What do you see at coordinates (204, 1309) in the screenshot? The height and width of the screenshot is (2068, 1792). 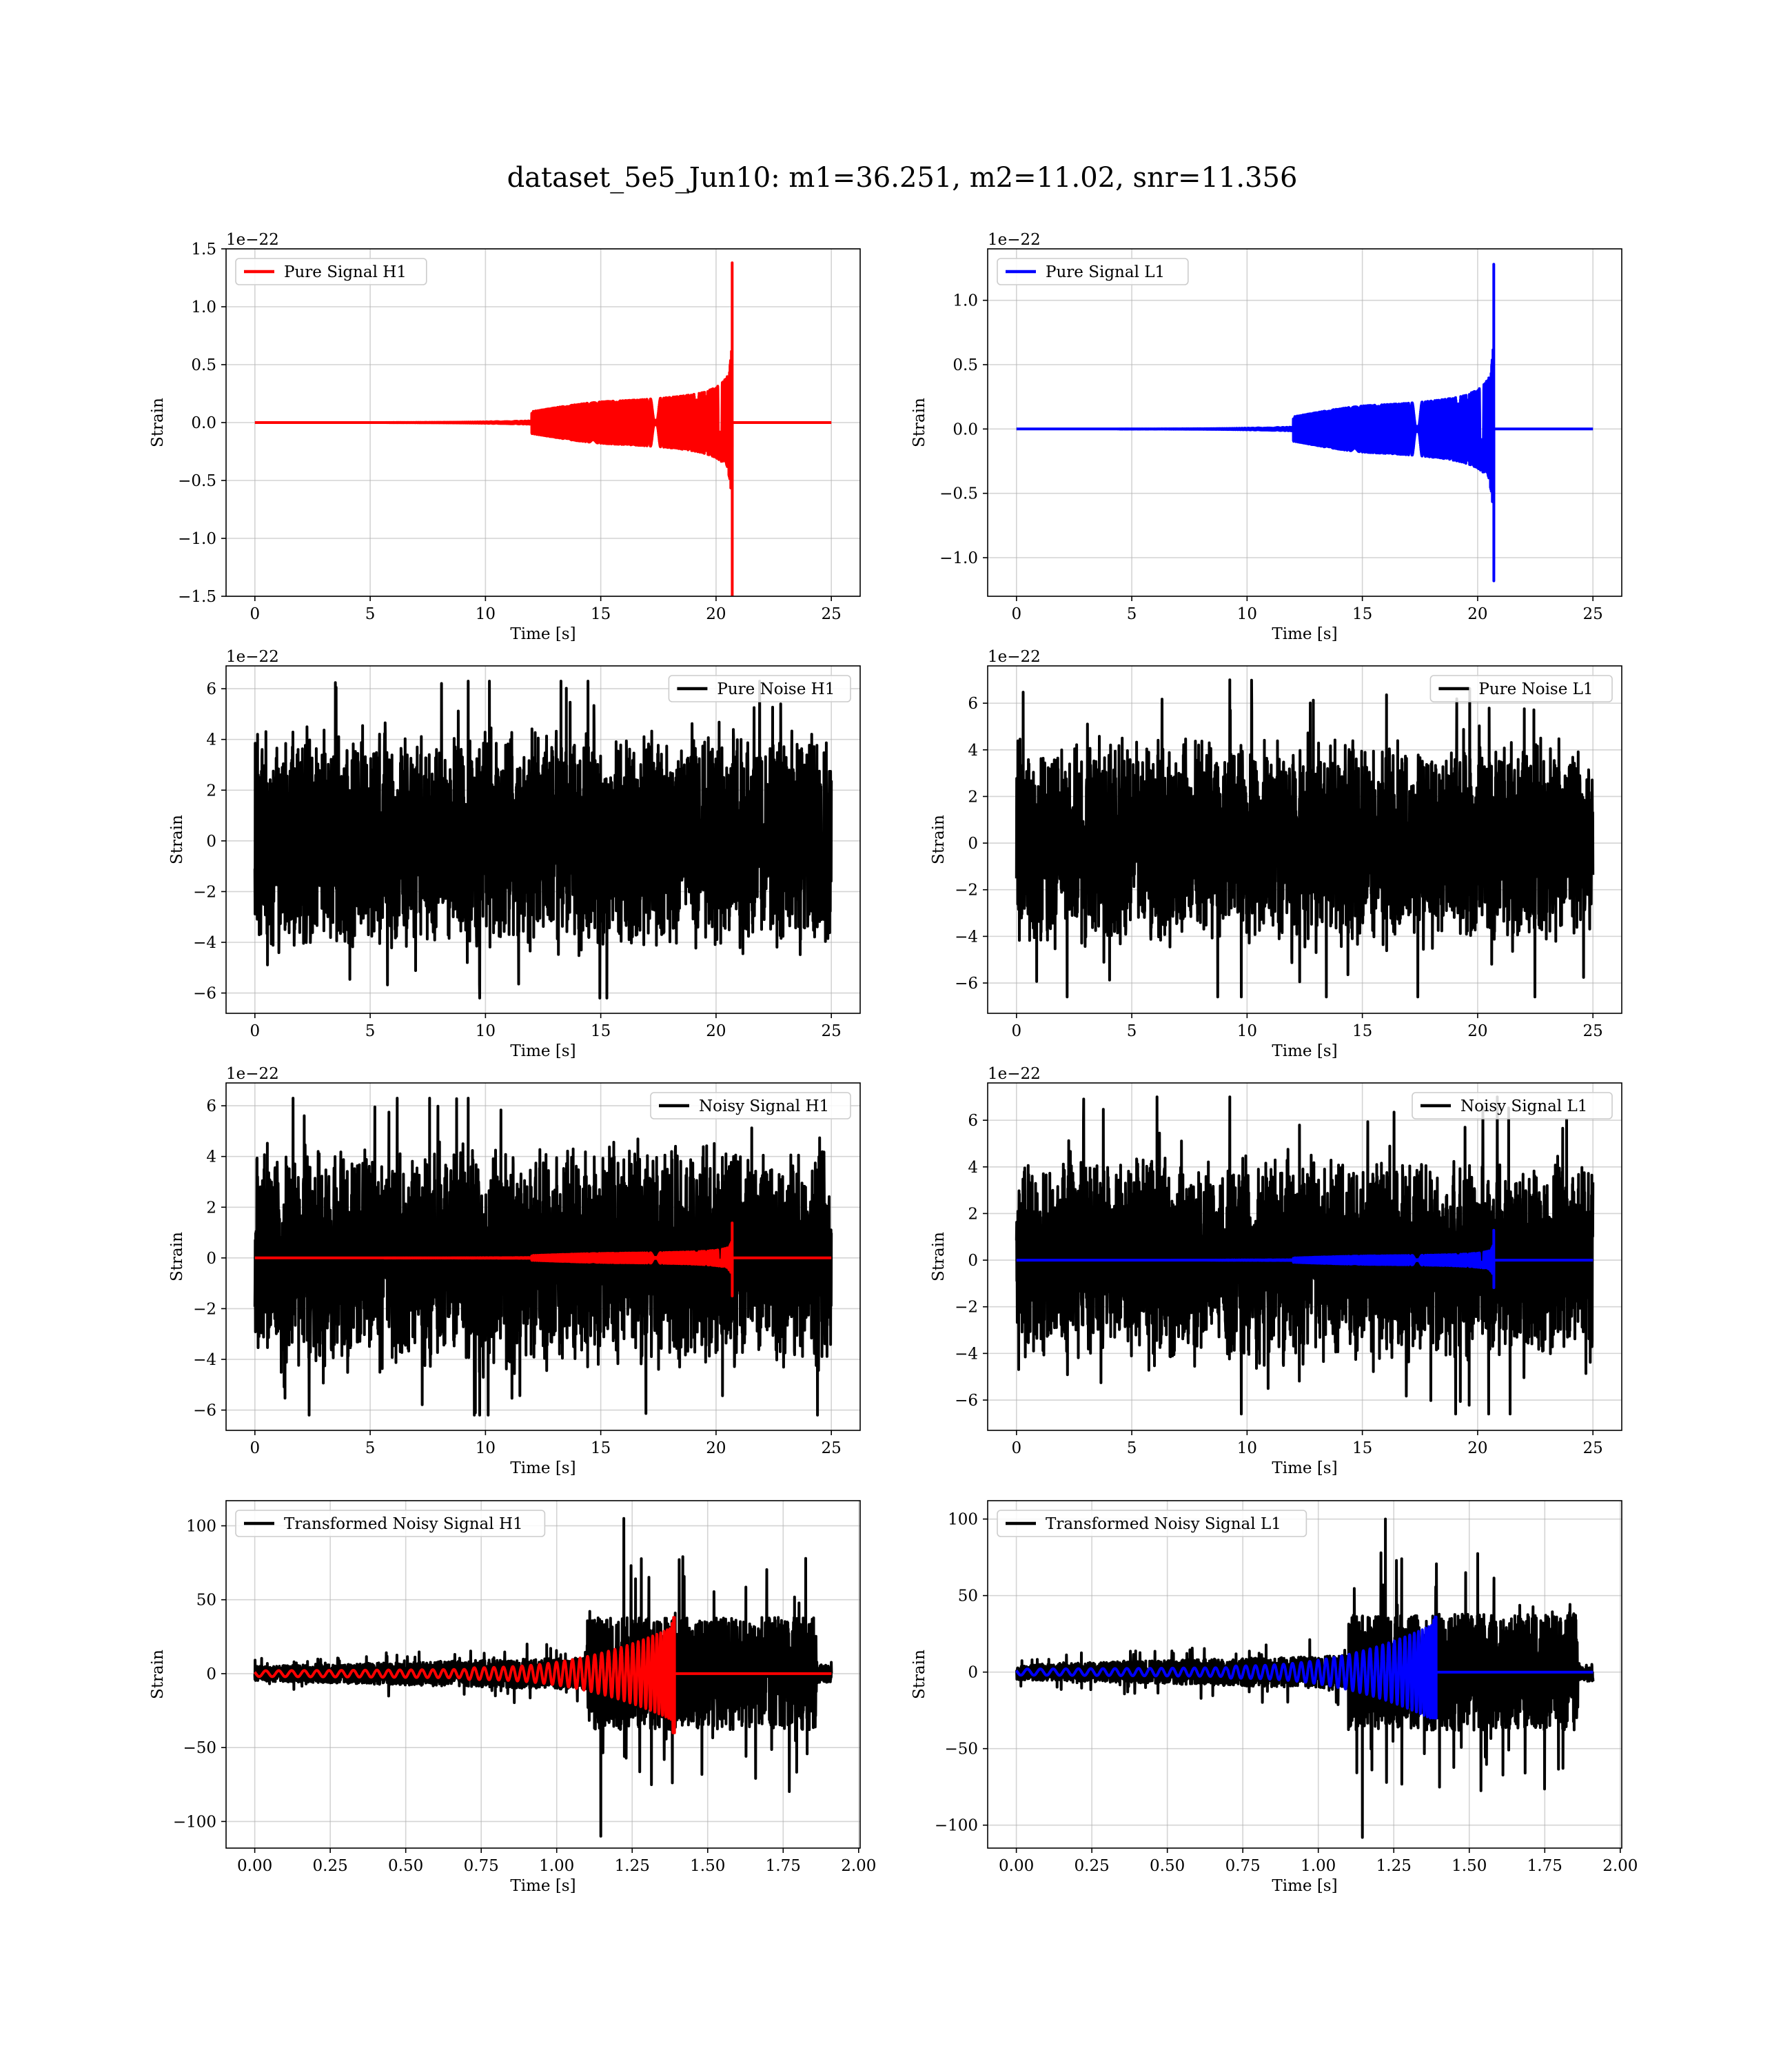 I see `y-tick-label: −2` at bounding box center [204, 1309].